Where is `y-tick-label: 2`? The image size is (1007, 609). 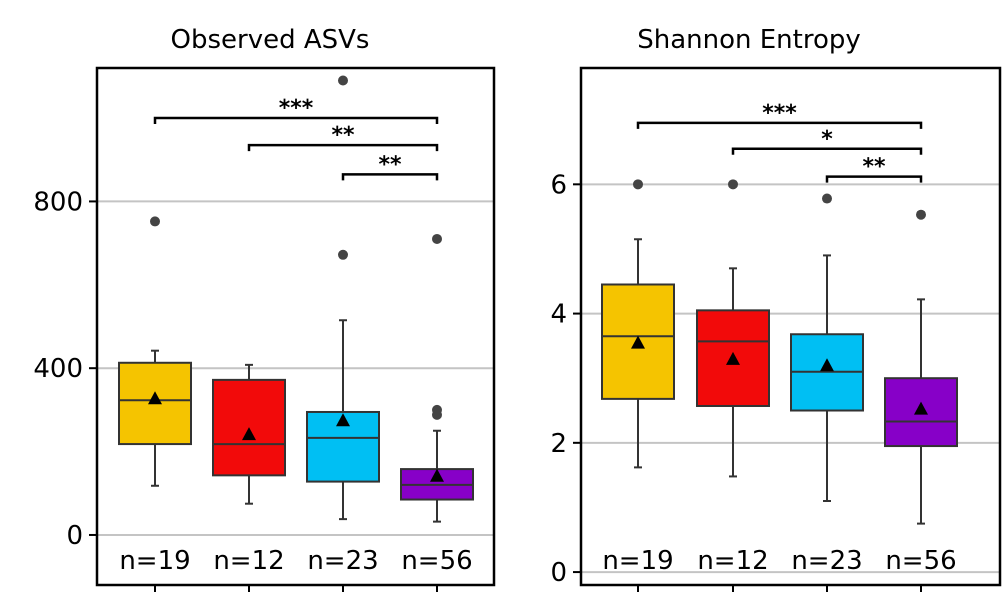 y-tick-label: 2 is located at coordinates (558, 444).